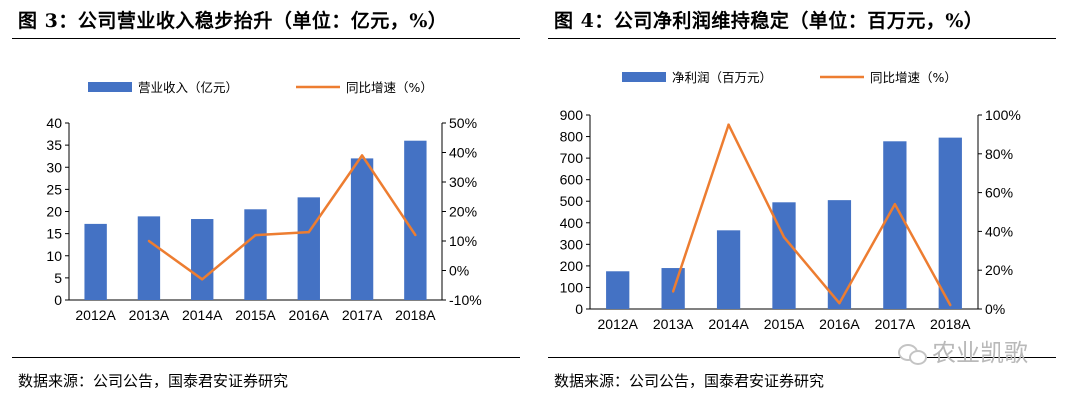  What do you see at coordinates (233, 21) in the screenshot?
I see `figure-3-title: 图 3：公司营业收入稳步抬升（单位：亿元，%）` at bounding box center [233, 21].